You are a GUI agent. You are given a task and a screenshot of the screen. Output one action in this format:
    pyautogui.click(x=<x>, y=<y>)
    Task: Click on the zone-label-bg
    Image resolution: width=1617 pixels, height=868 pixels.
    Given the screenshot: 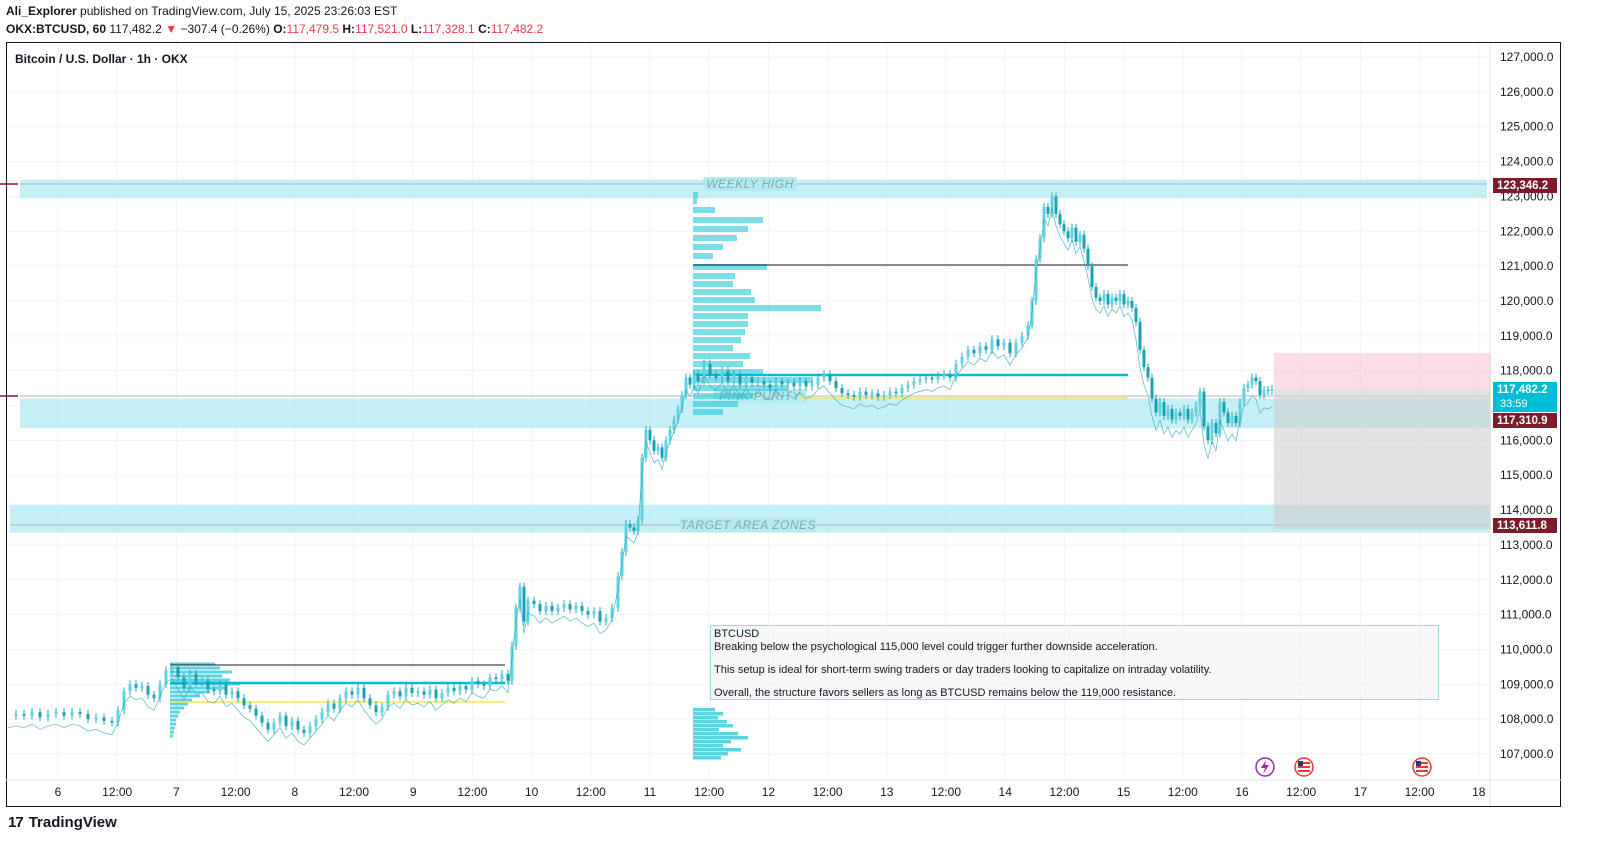 What is the action you would take?
    pyautogui.click(x=748, y=525)
    